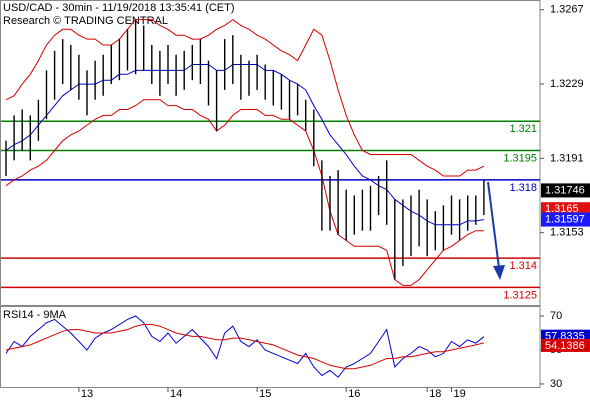 The image size is (590, 400). I want to click on y-tick-label: 70, so click(556, 316).